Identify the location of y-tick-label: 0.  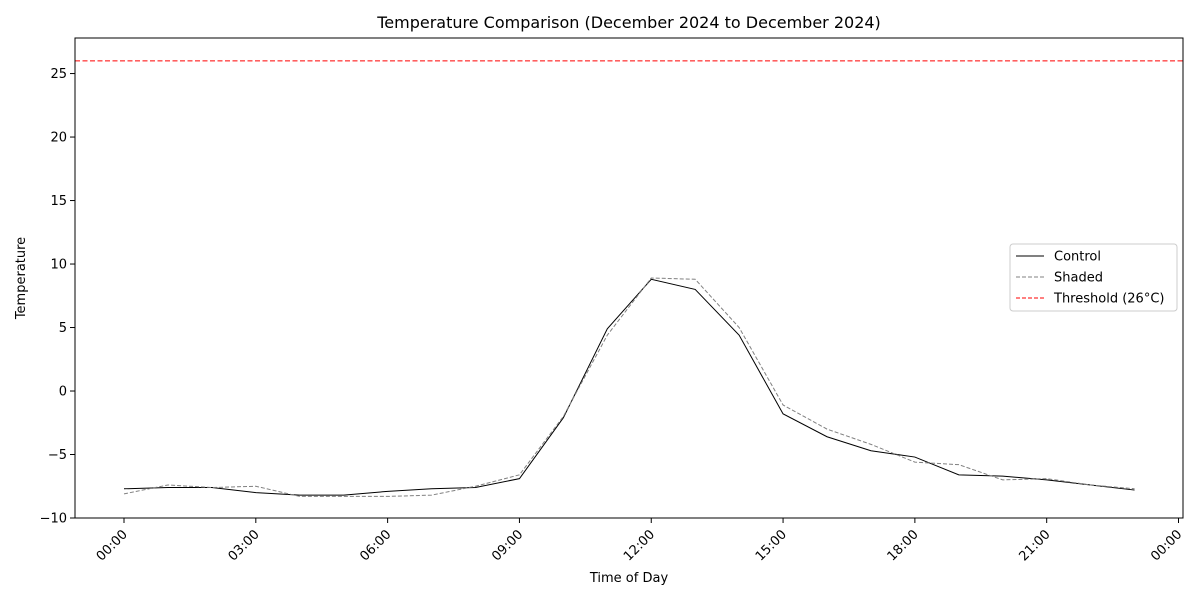
(63, 392).